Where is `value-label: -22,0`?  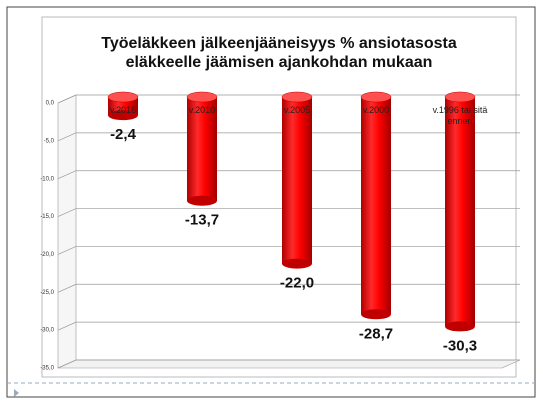 value-label: -22,0 is located at coordinates (297, 283).